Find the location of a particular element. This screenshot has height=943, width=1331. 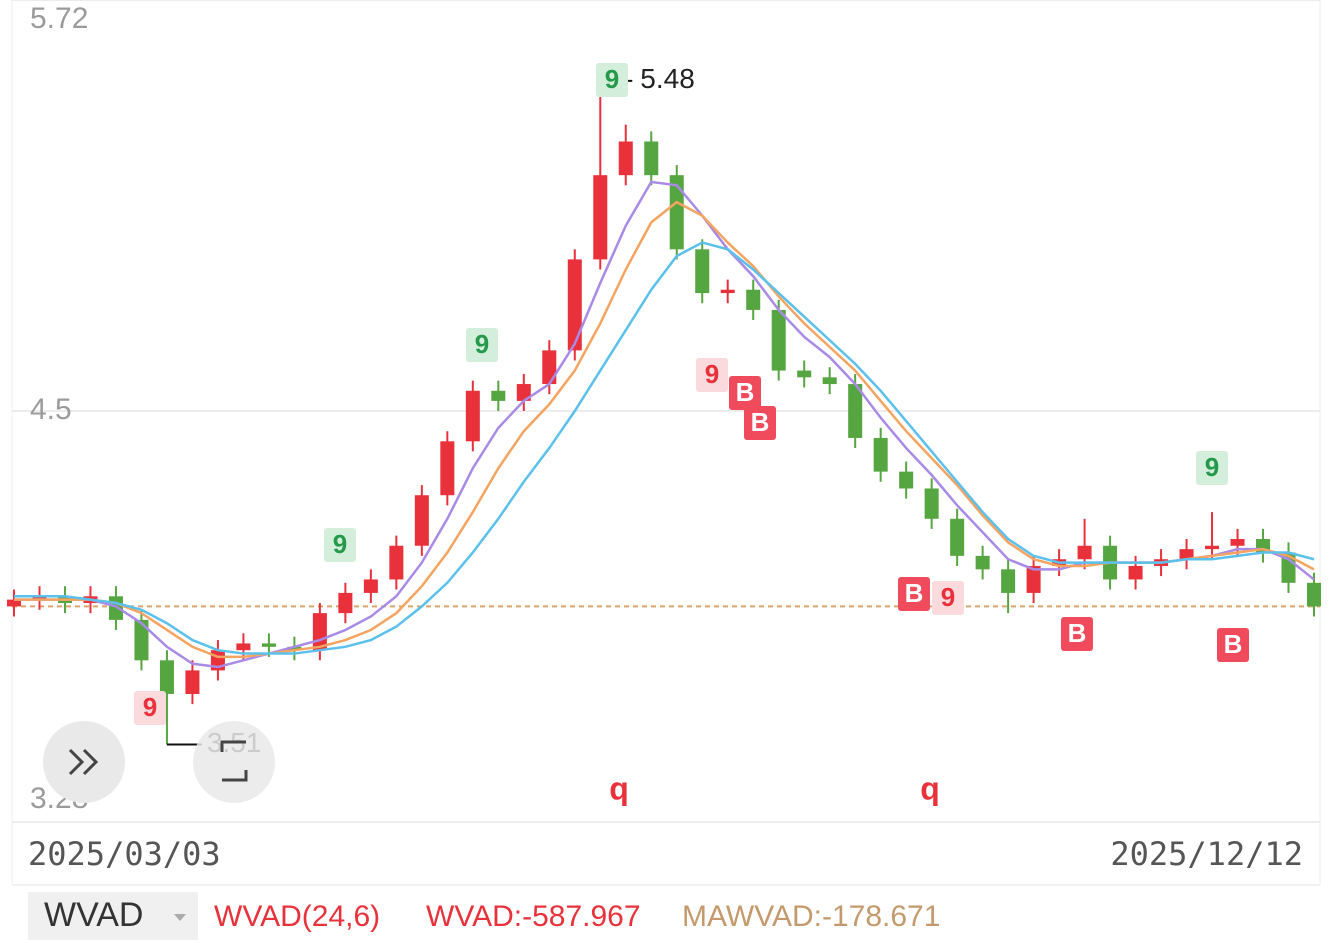

max-label: 5.48 is located at coordinates (667, 78).